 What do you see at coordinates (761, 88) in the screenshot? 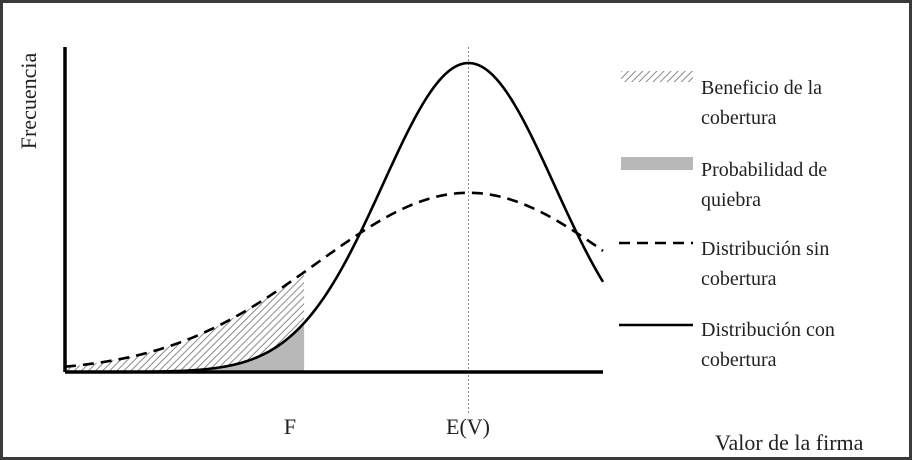
I see `legend-label-benefit-line1: Beneficio de la` at bounding box center [761, 88].